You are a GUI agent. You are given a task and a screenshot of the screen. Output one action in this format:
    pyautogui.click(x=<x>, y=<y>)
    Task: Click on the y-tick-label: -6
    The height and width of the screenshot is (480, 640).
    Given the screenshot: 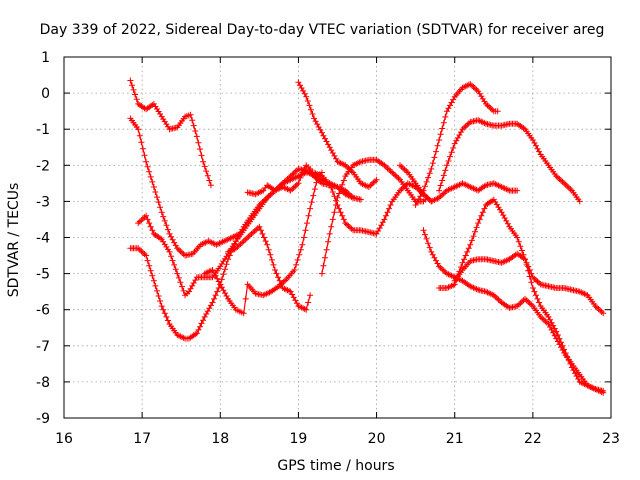 What is the action you would take?
    pyautogui.click(x=43, y=311)
    